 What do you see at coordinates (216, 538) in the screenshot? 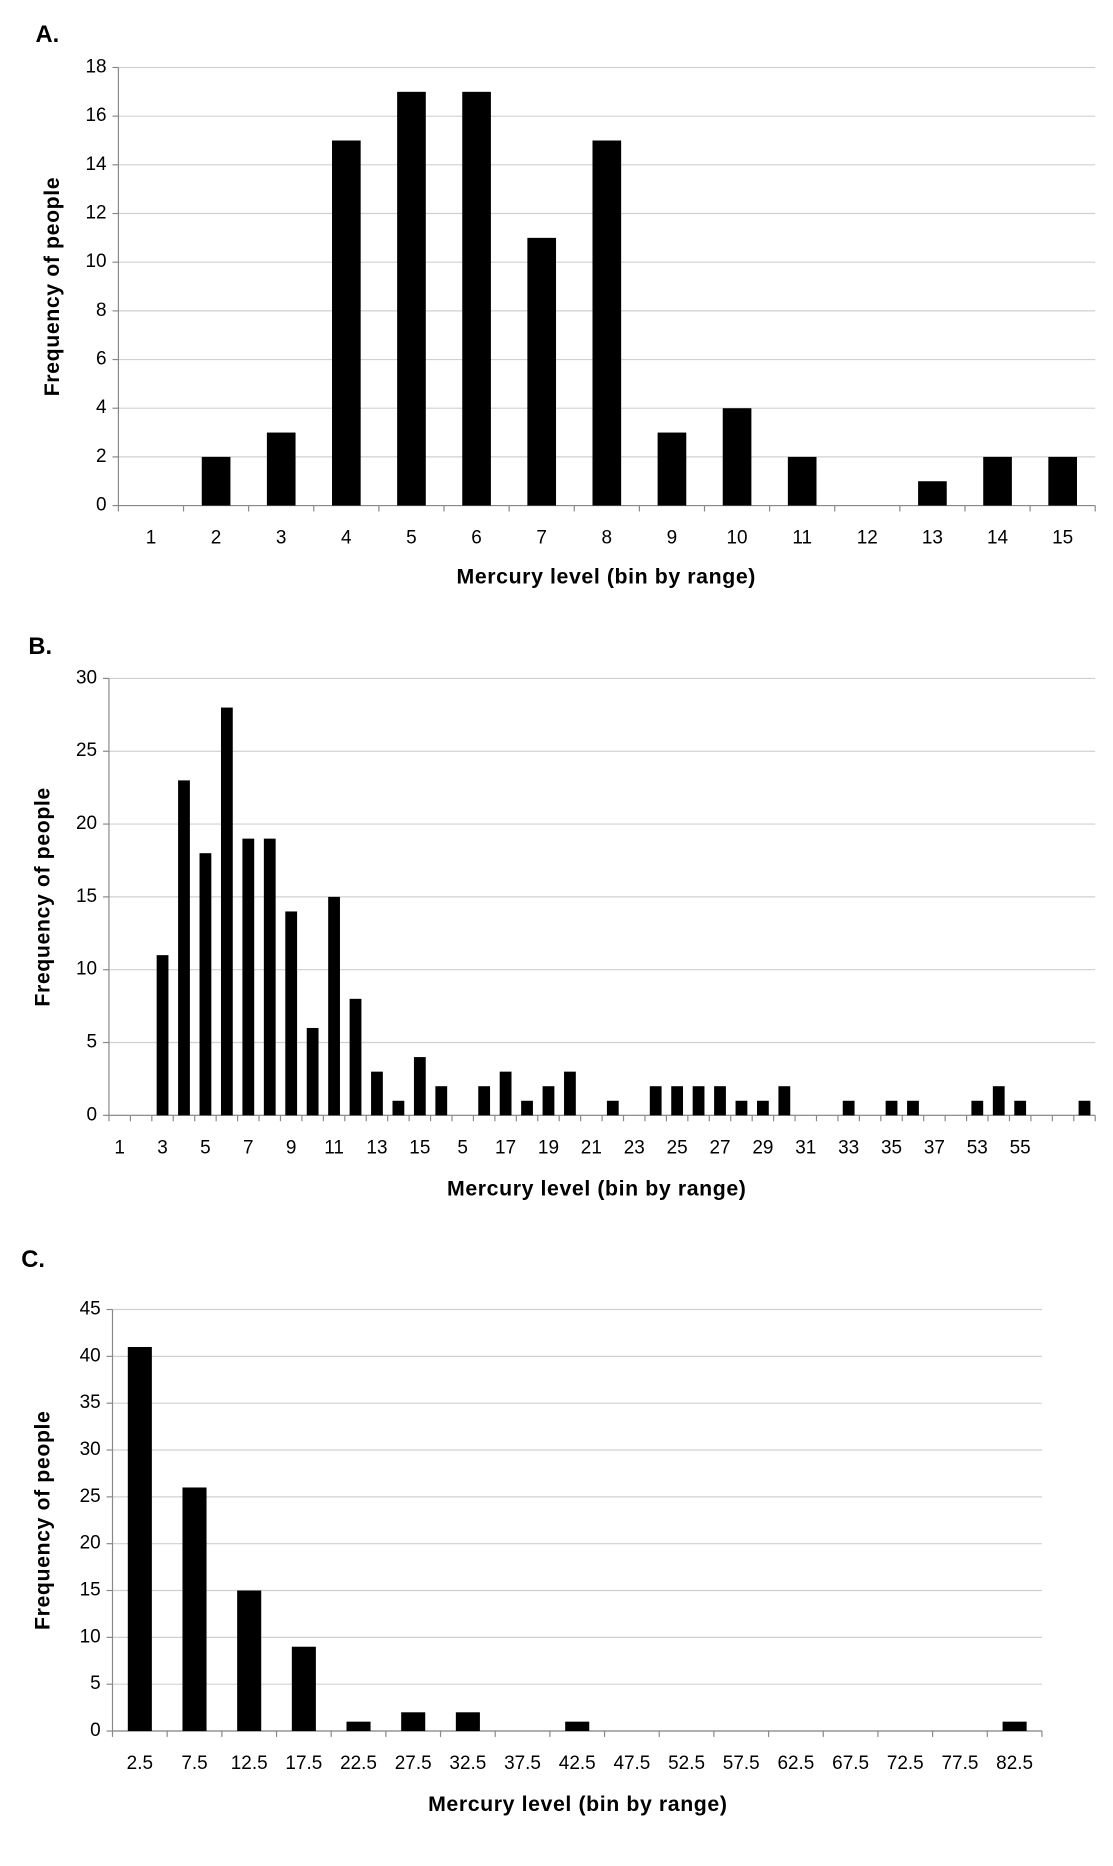
I see `x-tick-label: 2` at bounding box center [216, 538].